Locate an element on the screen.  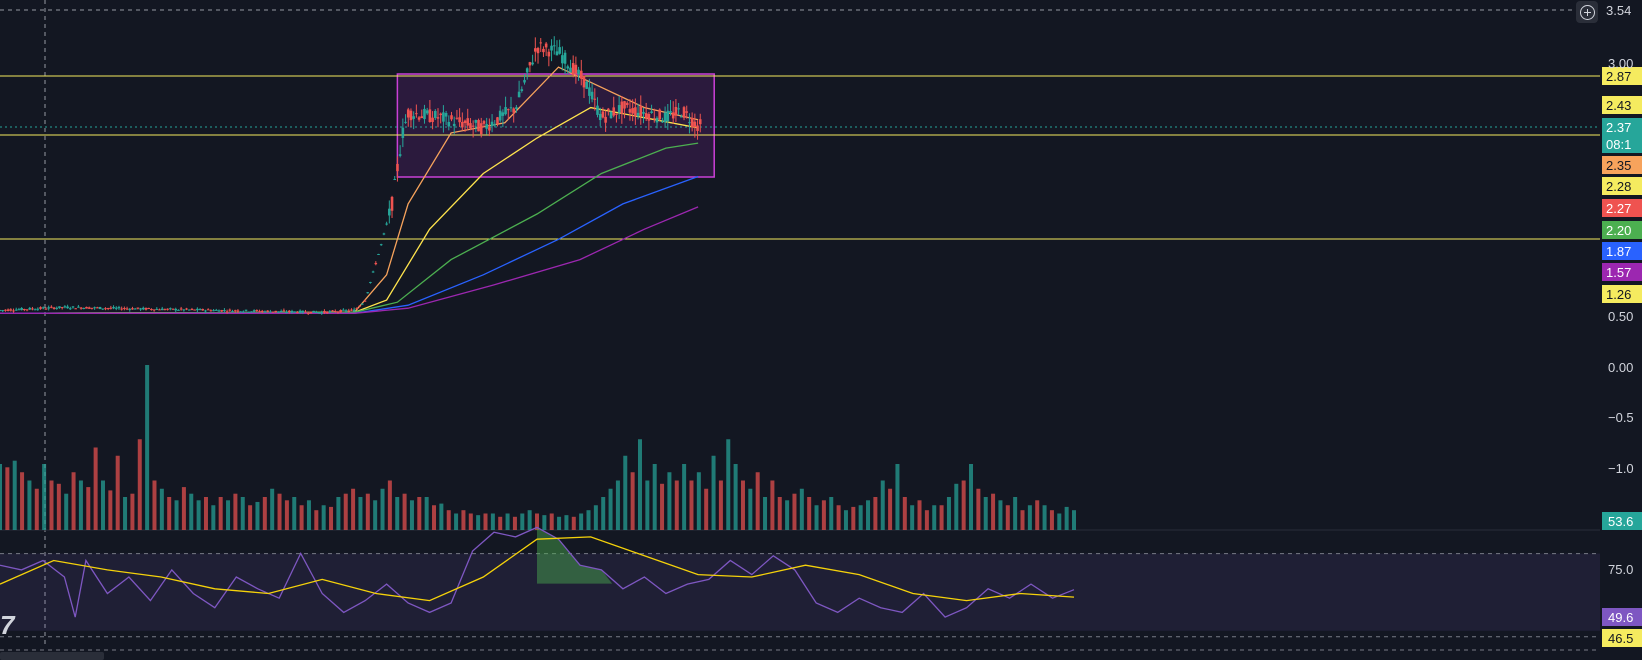
horizontal-scrollbar is located at coordinates (52, 656).